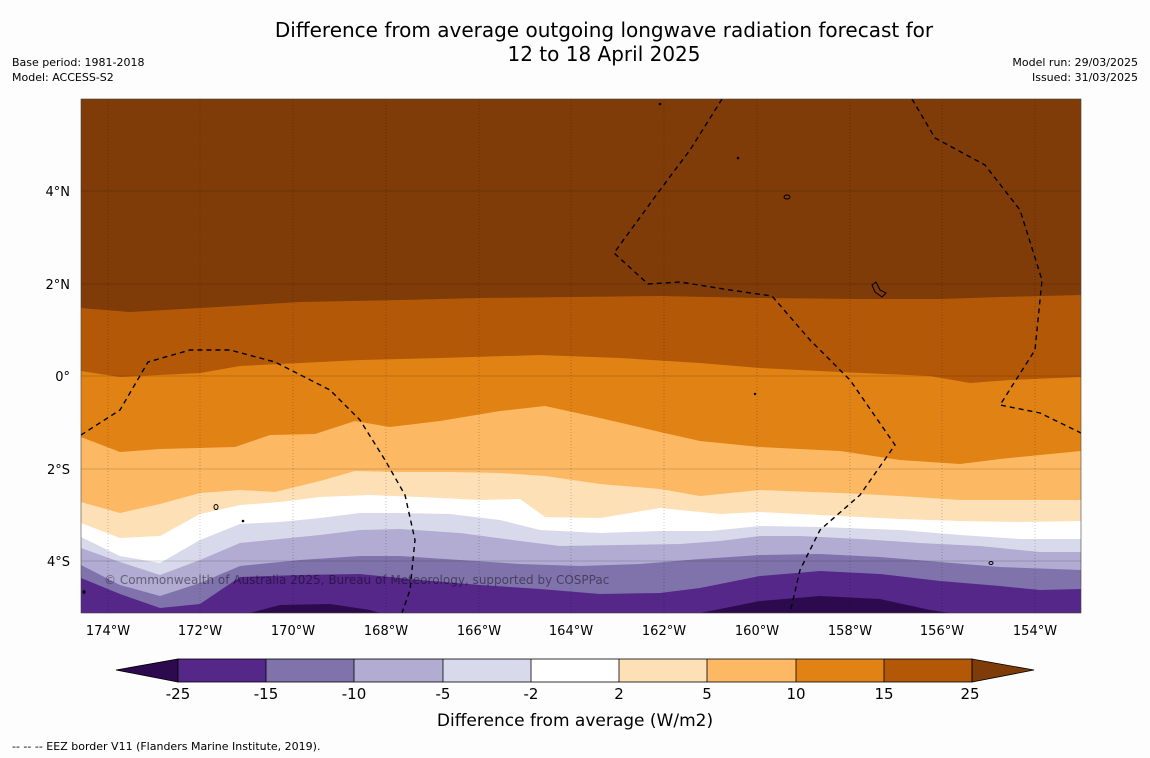 This screenshot has height=758, width=1150. I want to click on colorbar-tick: 15, so click(883, 694).